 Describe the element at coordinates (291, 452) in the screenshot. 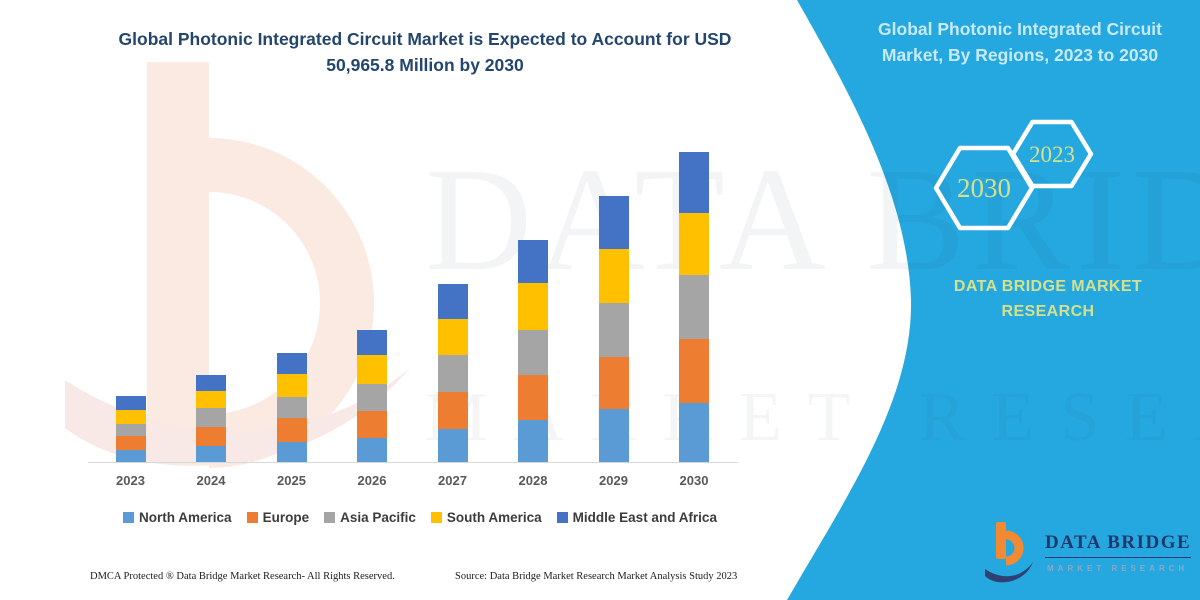

I see `segment-north-america-2025` at that location.